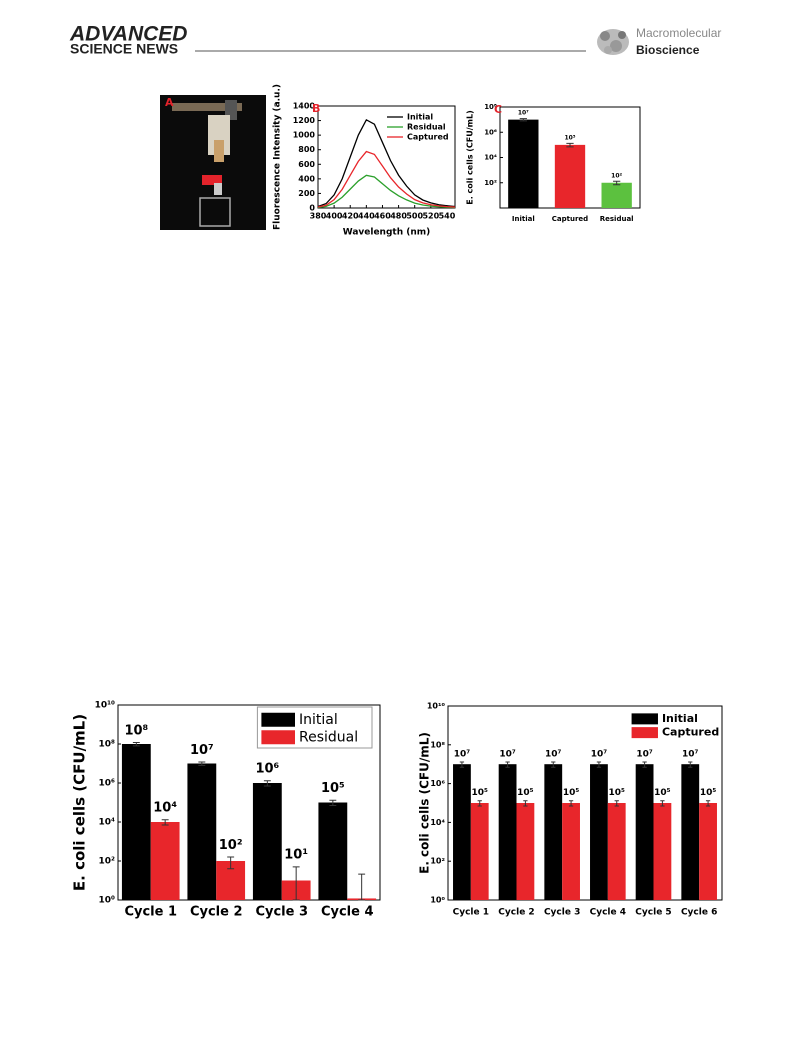  Describe the element at coordinates (312, 208) in the screenshot. I see `y-tick-label: 0` at that location.